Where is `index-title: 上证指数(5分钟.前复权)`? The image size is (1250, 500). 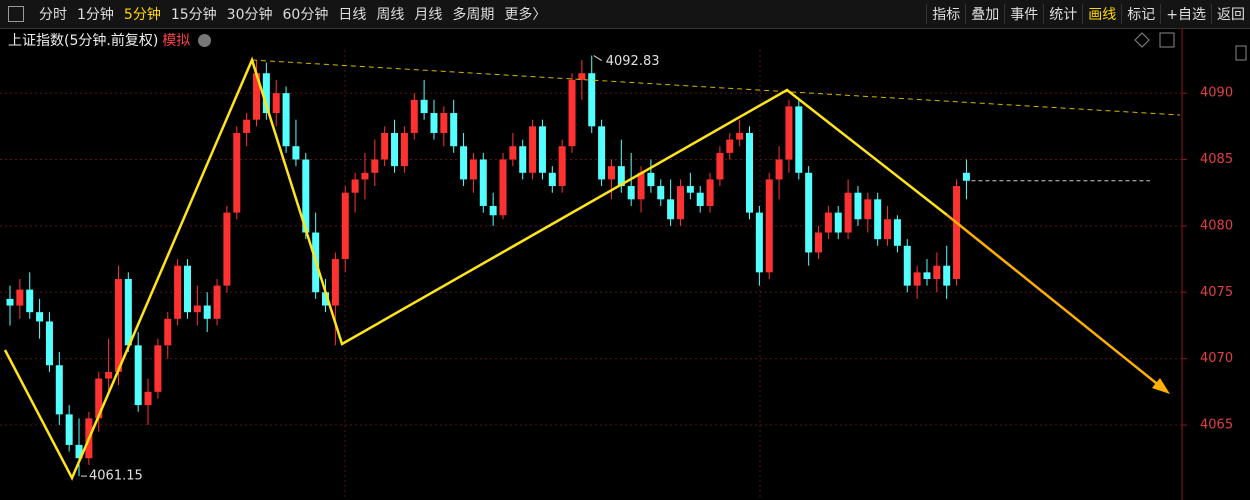 index-title: 上证指数(5分钟.前复权) is located at coordinates (83, 41).